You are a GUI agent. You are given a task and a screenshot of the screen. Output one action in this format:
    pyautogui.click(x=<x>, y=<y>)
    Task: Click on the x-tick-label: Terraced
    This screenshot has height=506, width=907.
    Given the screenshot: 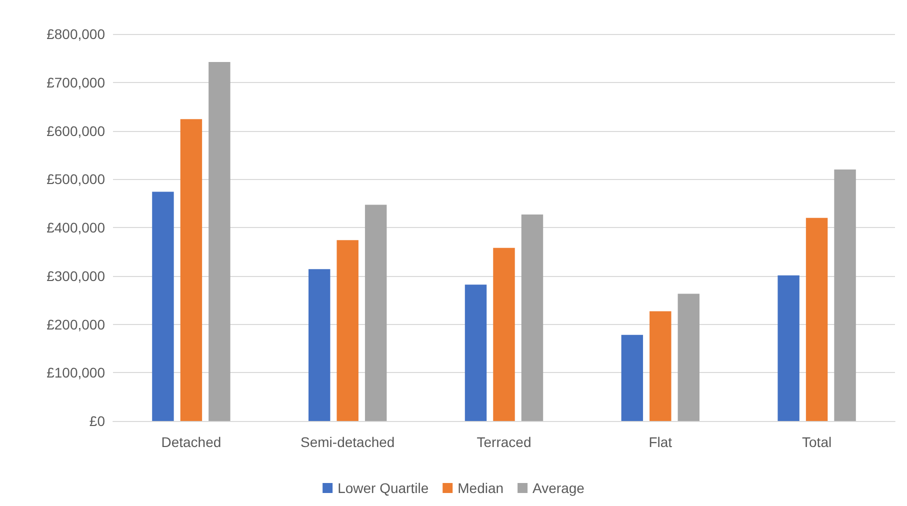 What is the action you would take?
    pyautogui.click(x=504, y=442)
    